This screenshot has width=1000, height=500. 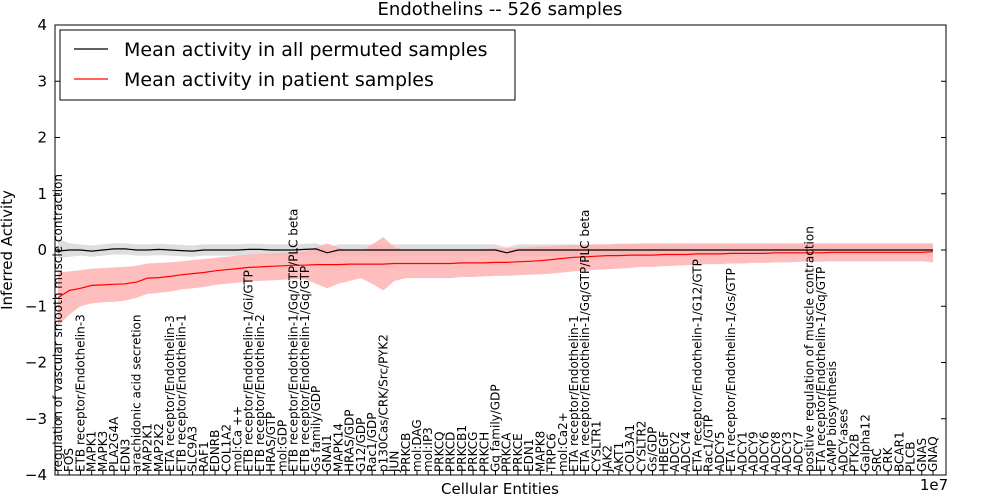 I want to click on category-label: ADCY-ases, so click(x=843, y=440).